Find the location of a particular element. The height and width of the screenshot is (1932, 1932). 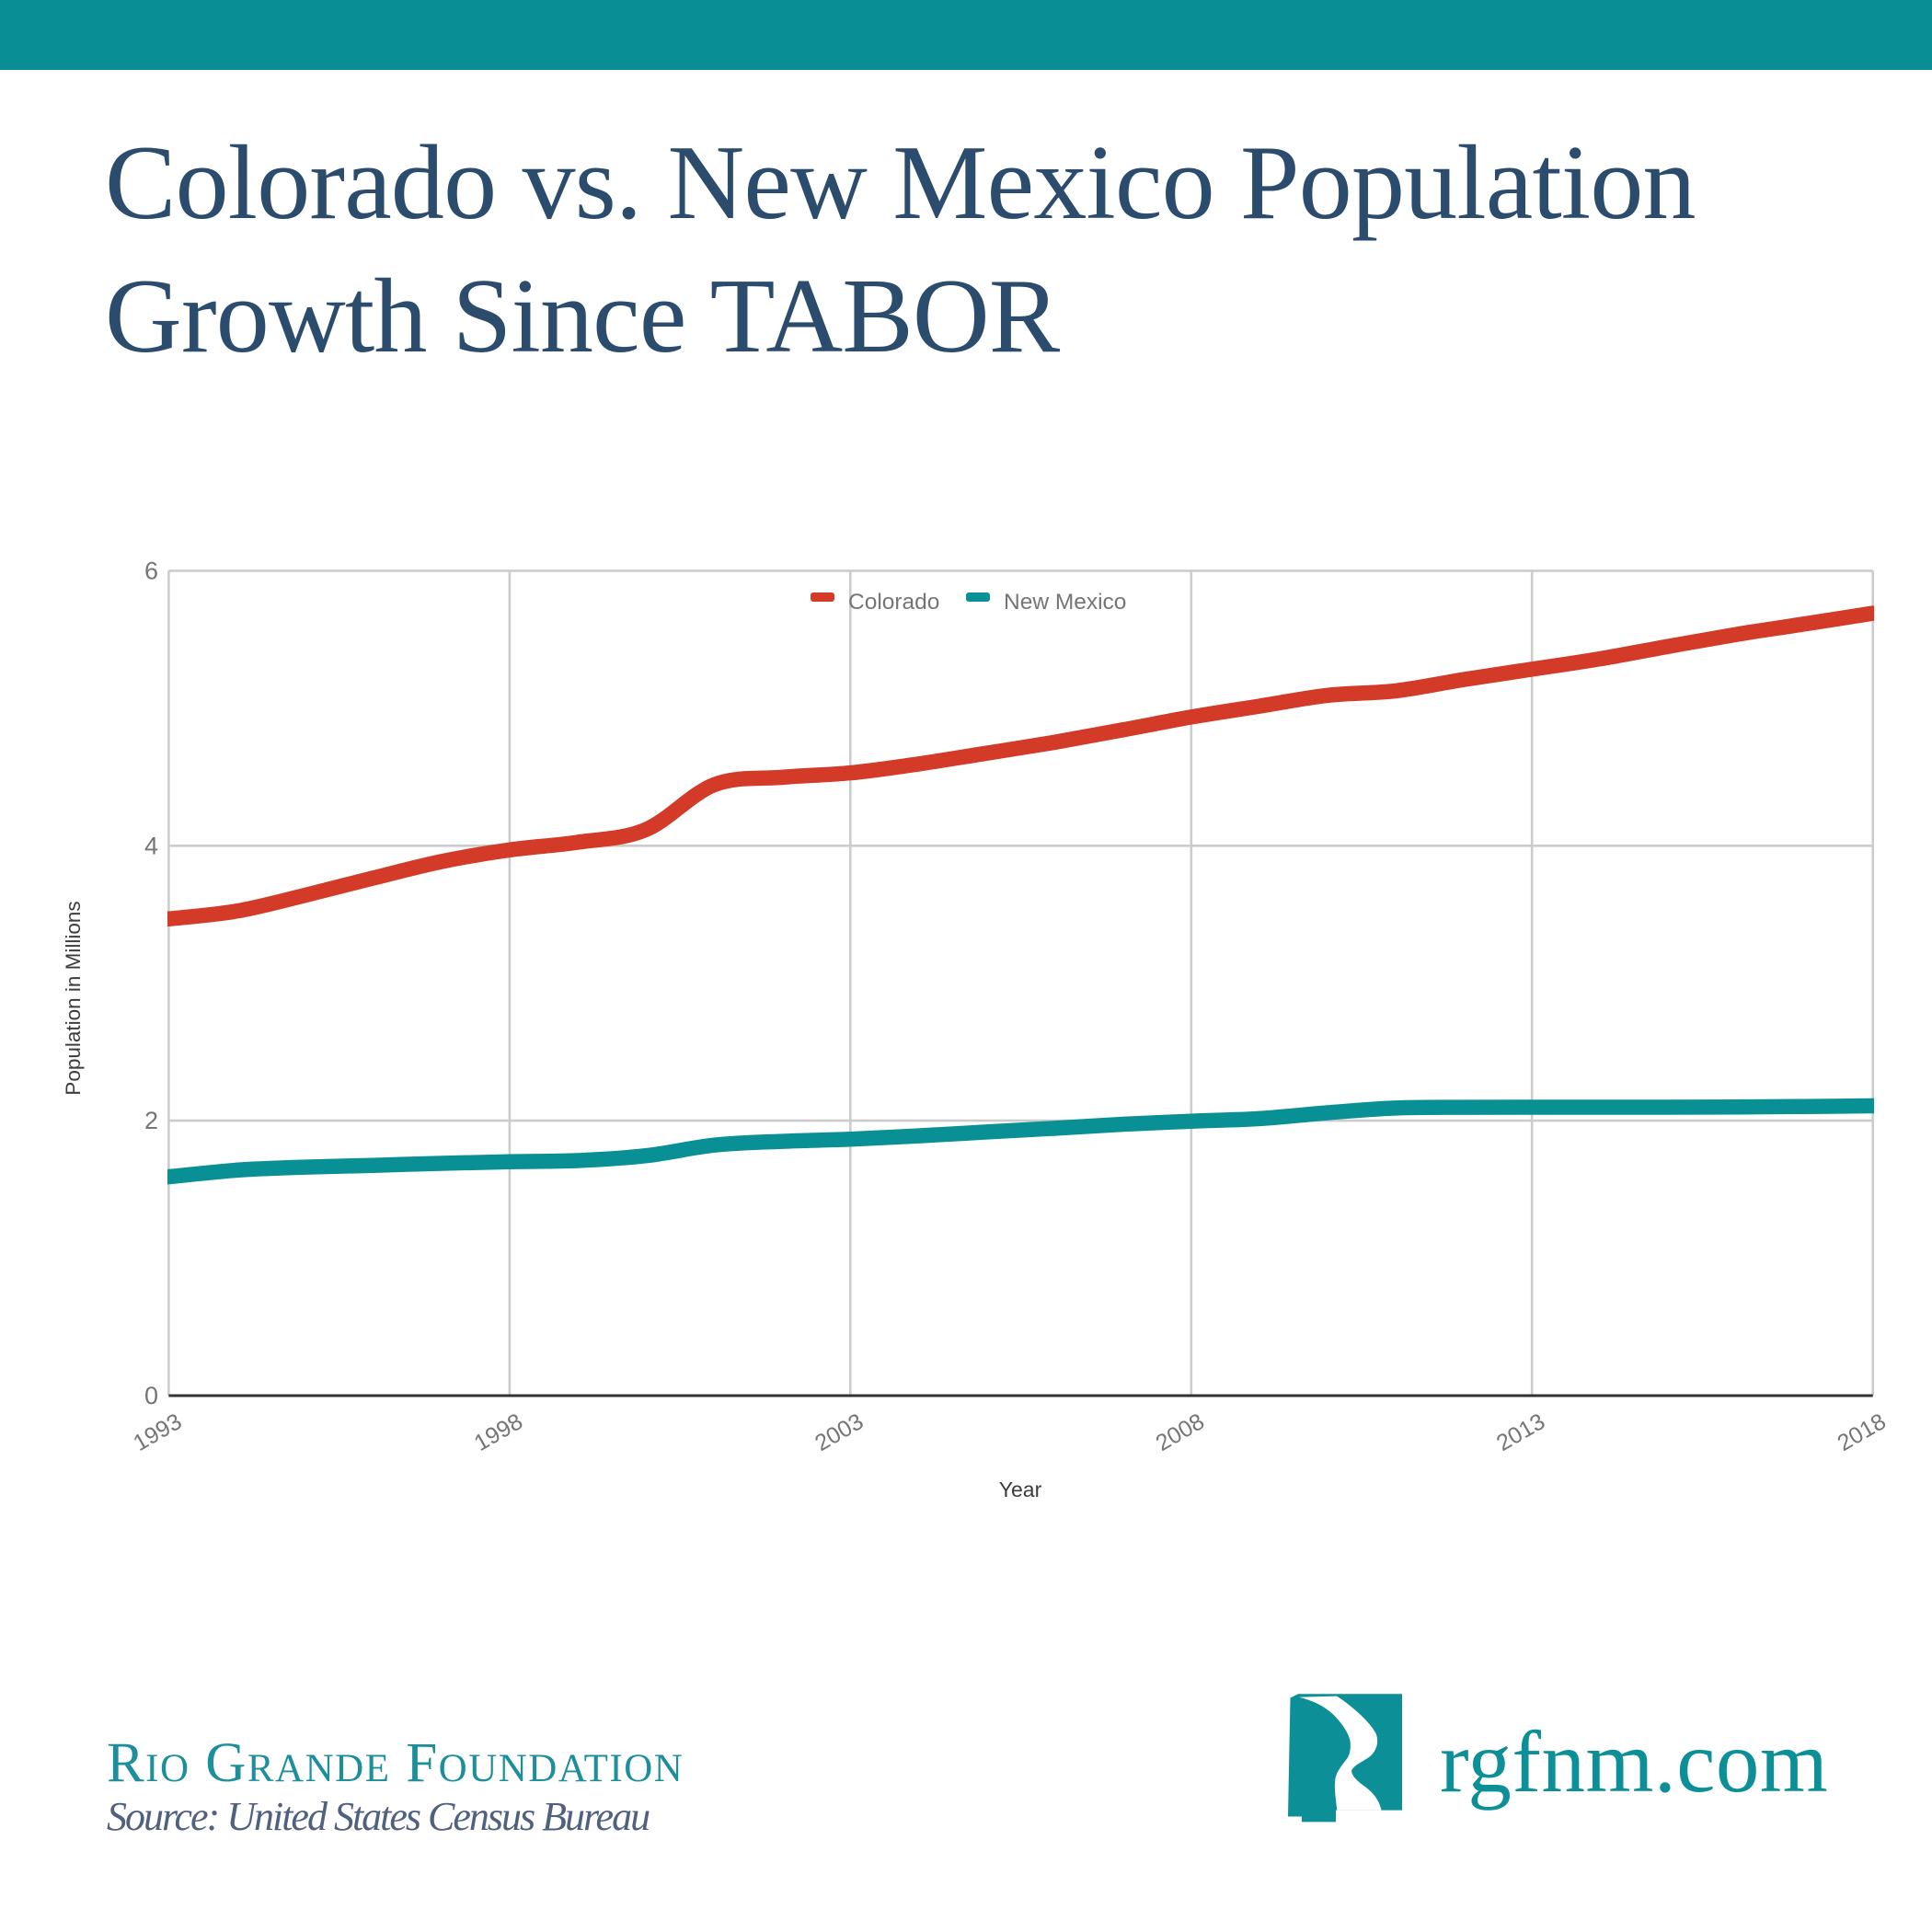

svg-text: 2003 is located at coordinates (839, 1432).